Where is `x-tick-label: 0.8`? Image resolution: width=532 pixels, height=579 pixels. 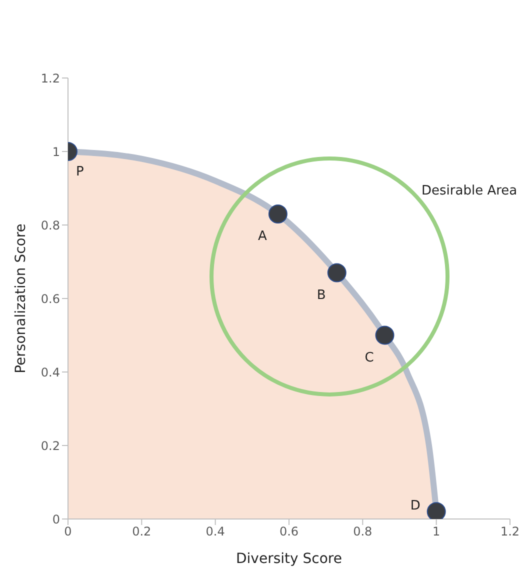 x-tick-label: 0.8 is located at coordinates (362, 531).